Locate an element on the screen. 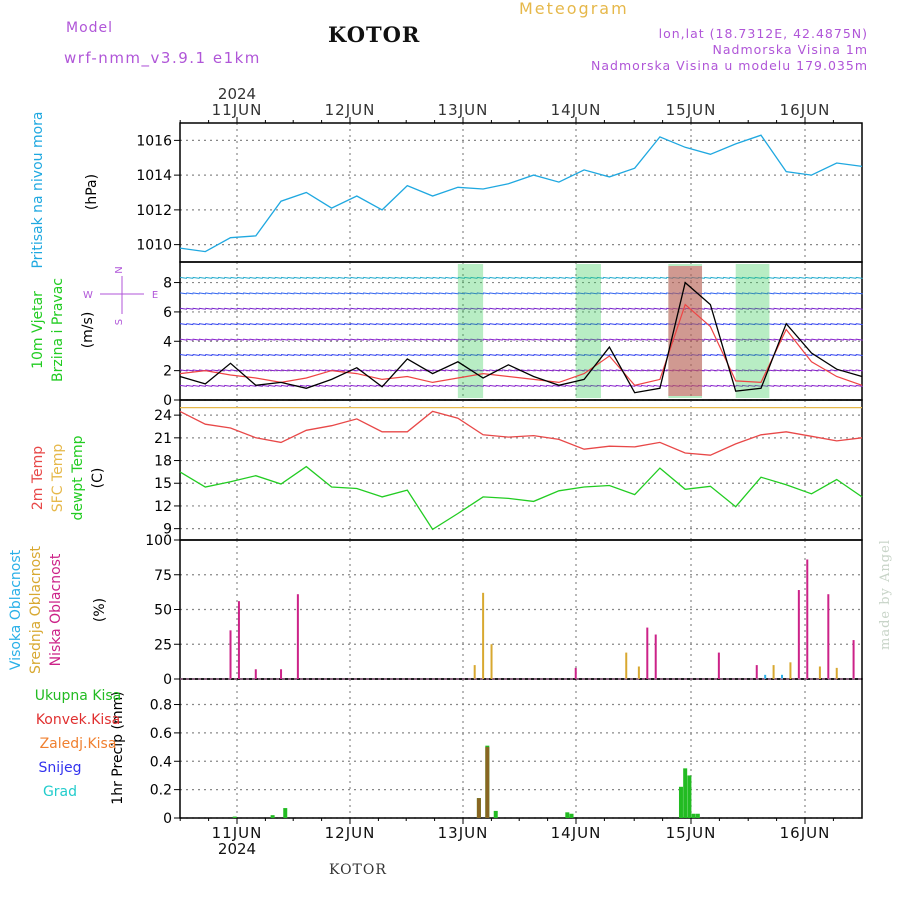 The width and height of the screenshot is (900, 900). conv-precip-bar is located at coordinates (478, 808).